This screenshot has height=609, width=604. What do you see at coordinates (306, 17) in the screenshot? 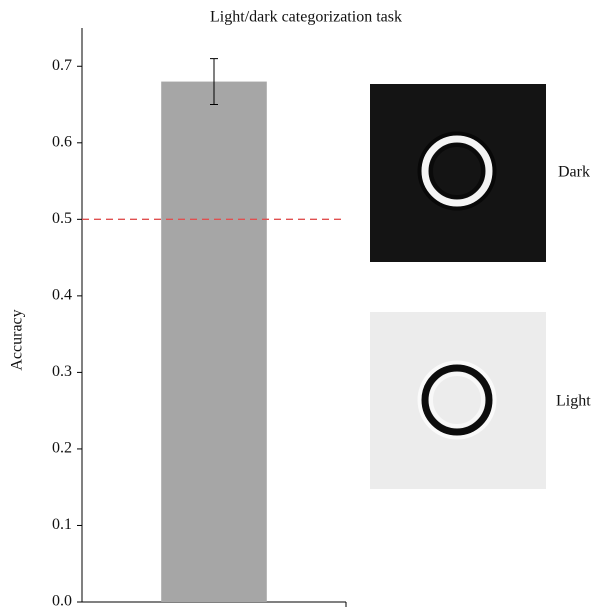
I see `chart-title: Light/dark categorization task` at bounding box center [306, 17].